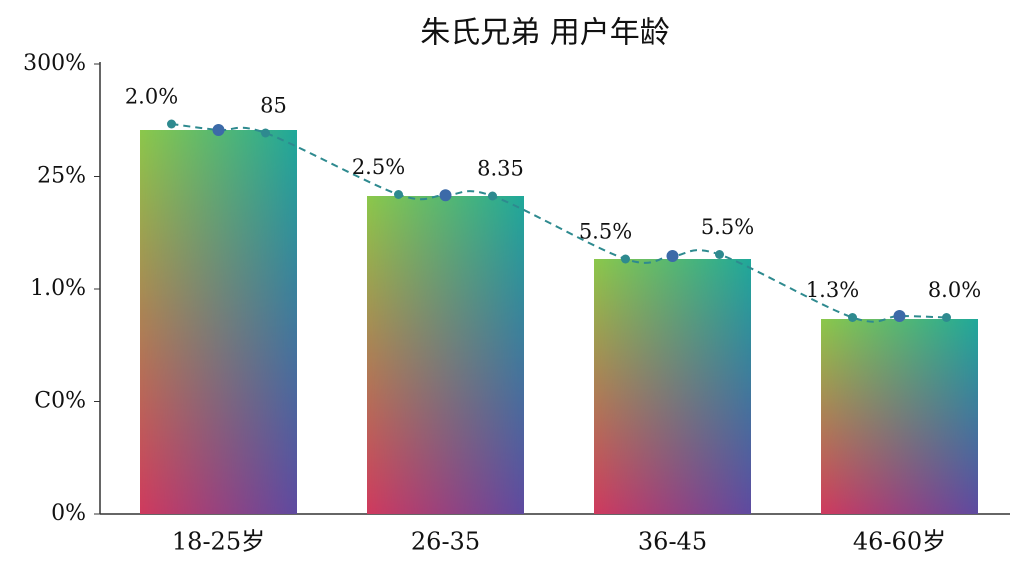 This screenshot has height=576, width=1024. I want to click on y-tick-label: 0%, so click(68, 513).